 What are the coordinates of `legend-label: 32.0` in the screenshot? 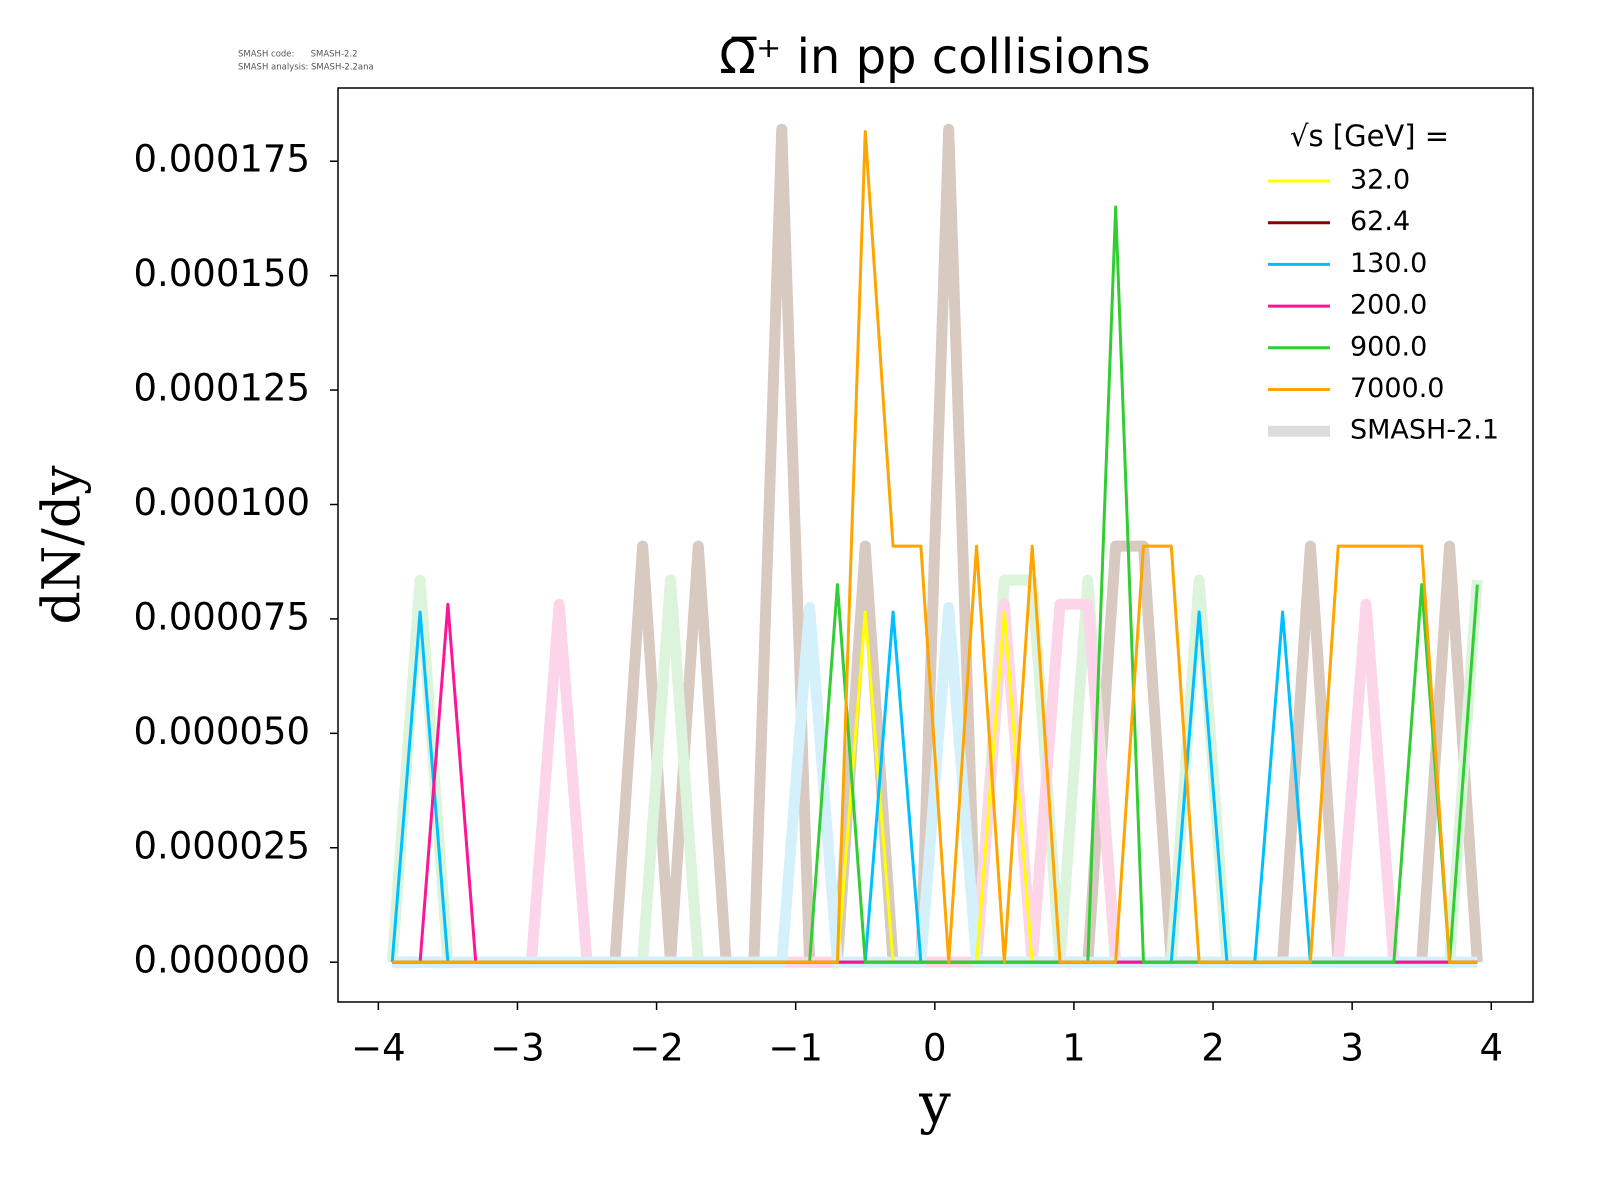 It's located at (1380, 180).